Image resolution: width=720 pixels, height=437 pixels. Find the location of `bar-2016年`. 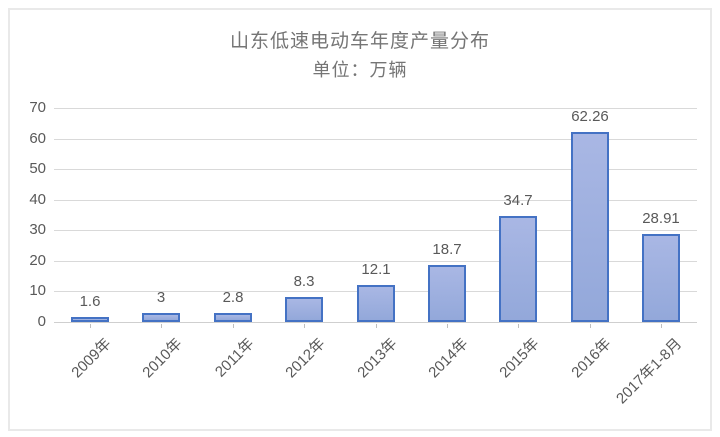

bar-2016年 is located at coordinates (590, 227).